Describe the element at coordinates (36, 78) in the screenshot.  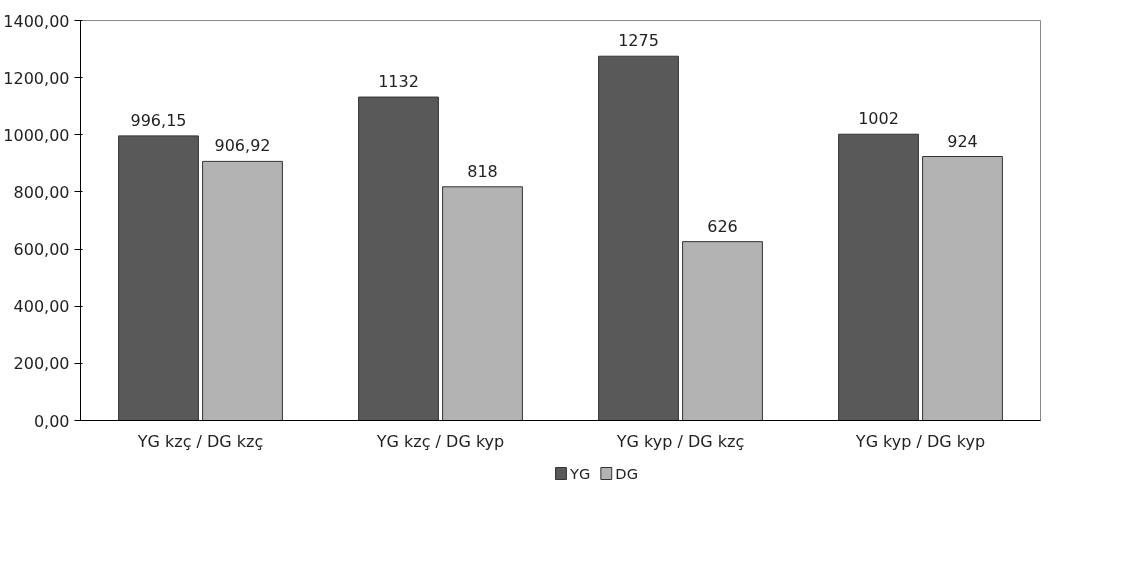
I see `y-tick-label: 1200,00` at that location.